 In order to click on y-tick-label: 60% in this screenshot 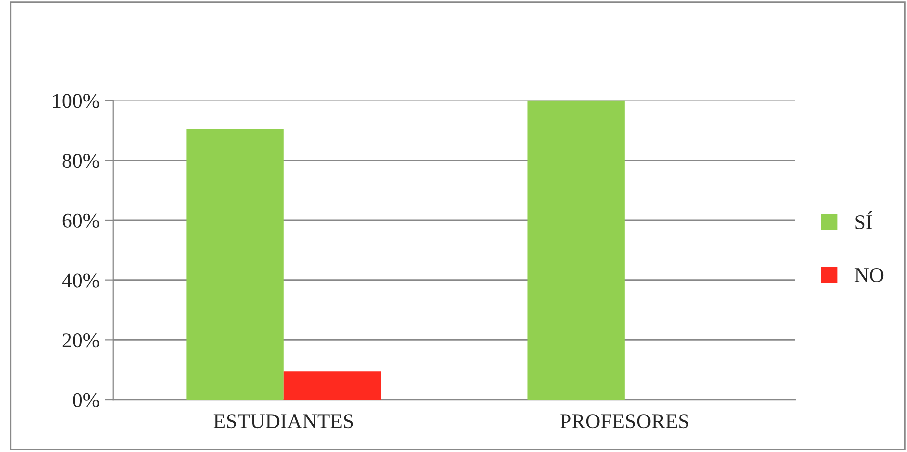, I will do `click(81, 221)`.